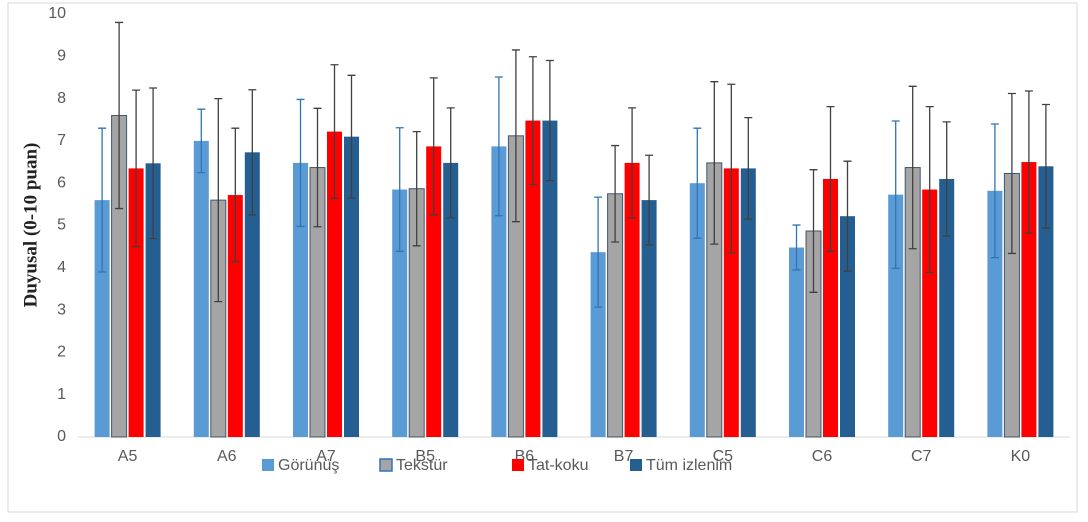 This screenshot has width=1088, height=522. What do you see at coordinates (921, 456) in the screenshot?
I see `x-tick-label: C7` at bounding box center [921, 456].